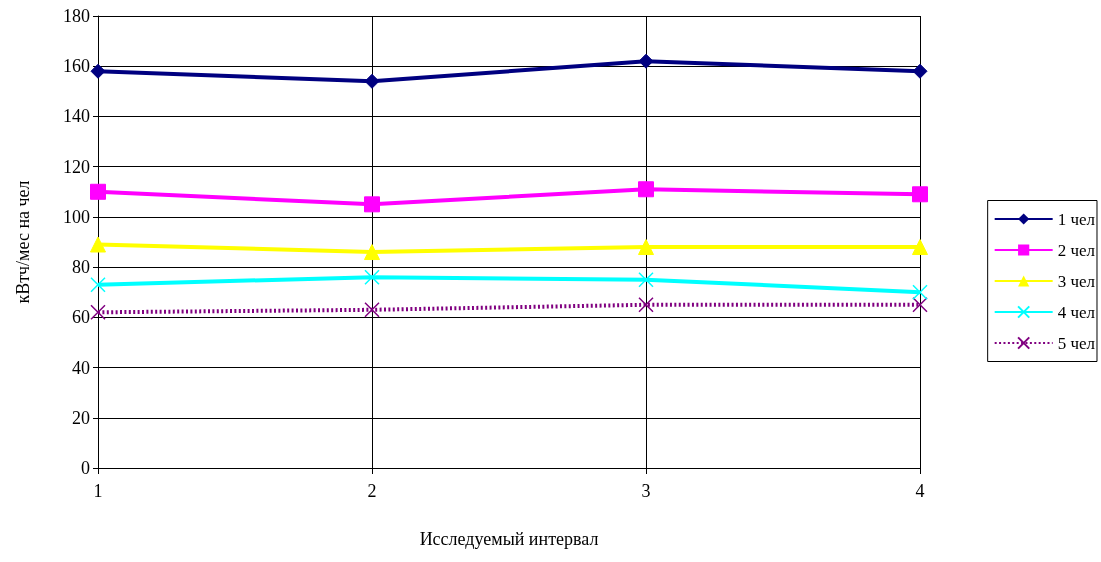 The image size is (1101, 562). What do you see at coordinates (81, 367) in the screenshot?
I see `y-tick-label: 40` at bounding box center [81, 367].